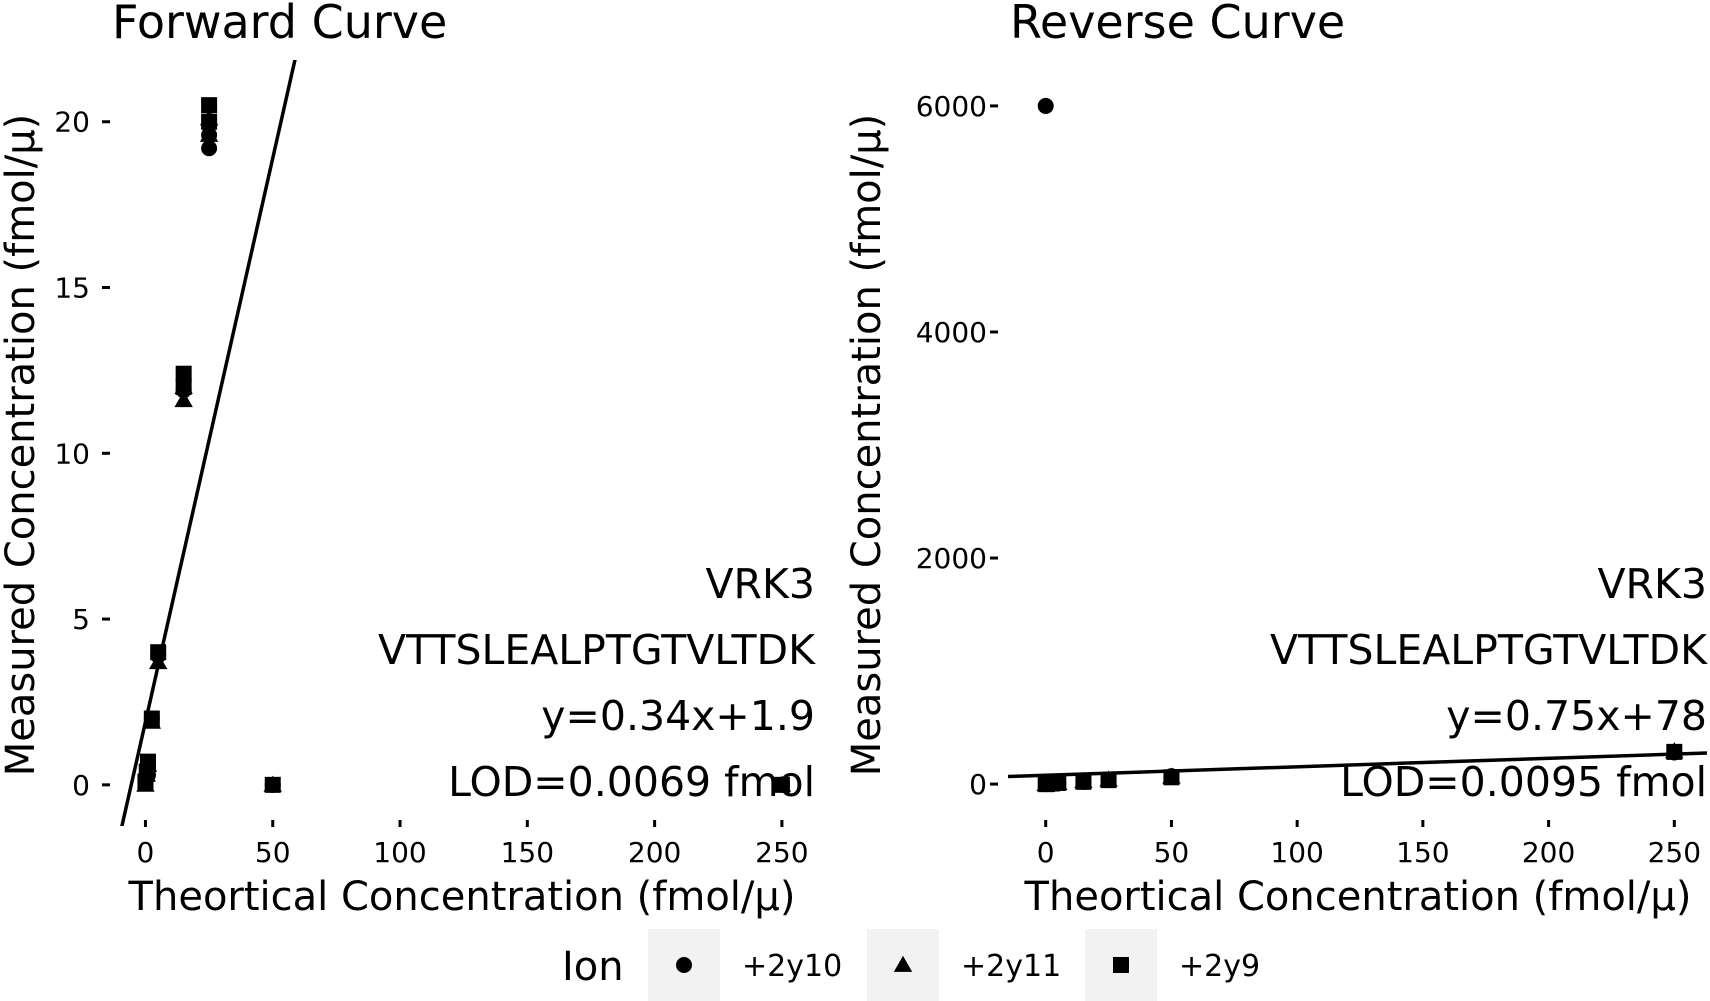 The width and height of the screenshot is (1710, 1001). Describe the element at coordinates (951, 332) in the screenshot. I see `y-tick-label: 4000` at that location.